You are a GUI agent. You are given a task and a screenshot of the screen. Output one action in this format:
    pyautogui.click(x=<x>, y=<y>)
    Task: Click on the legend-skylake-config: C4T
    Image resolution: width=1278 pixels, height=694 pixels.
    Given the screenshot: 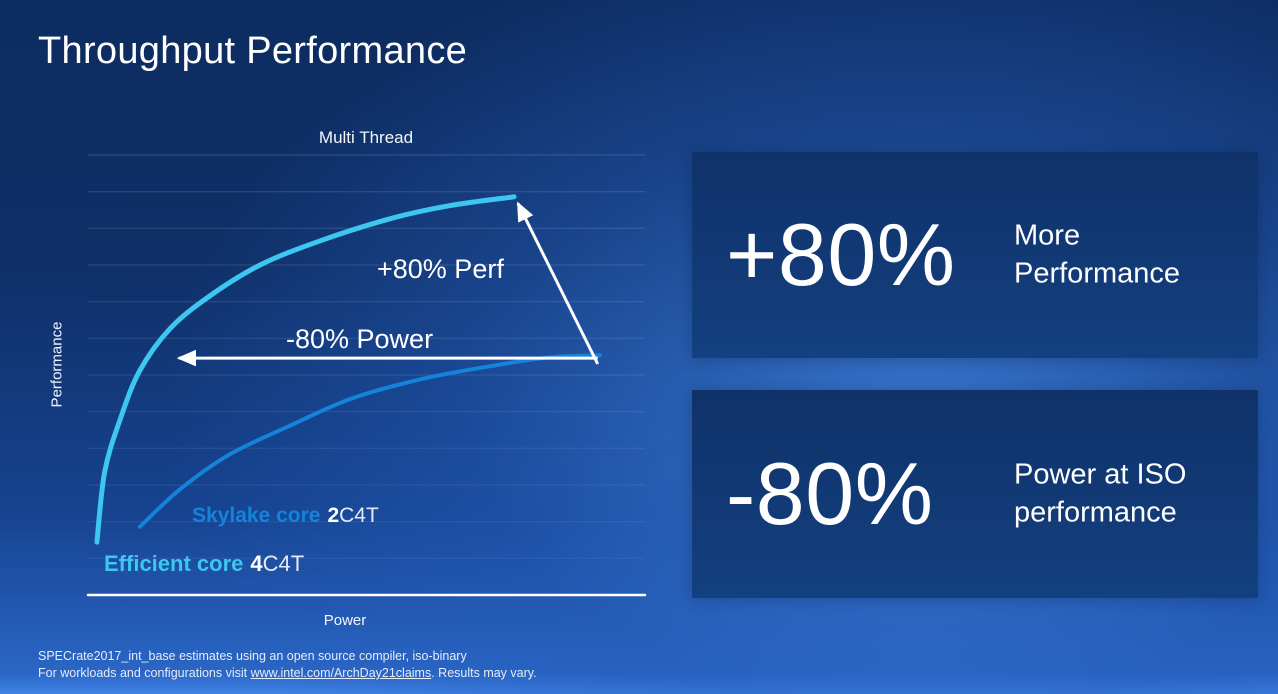 What is the action you would take?
    pyautogui.click(x=359, y=515)
    